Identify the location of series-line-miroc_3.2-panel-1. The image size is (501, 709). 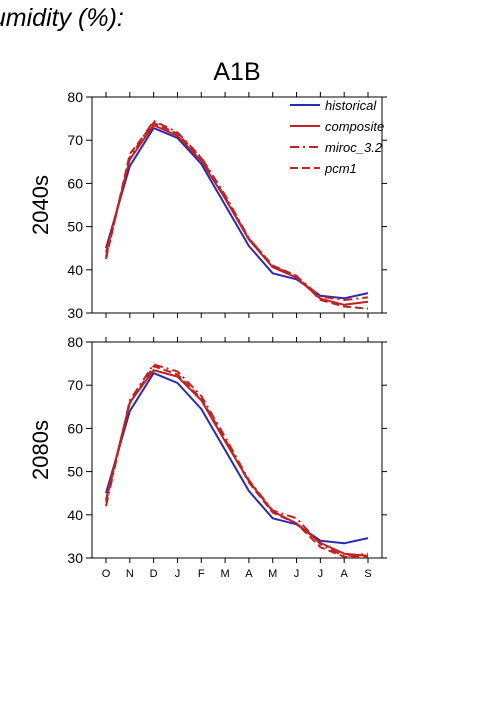
(237, 210).